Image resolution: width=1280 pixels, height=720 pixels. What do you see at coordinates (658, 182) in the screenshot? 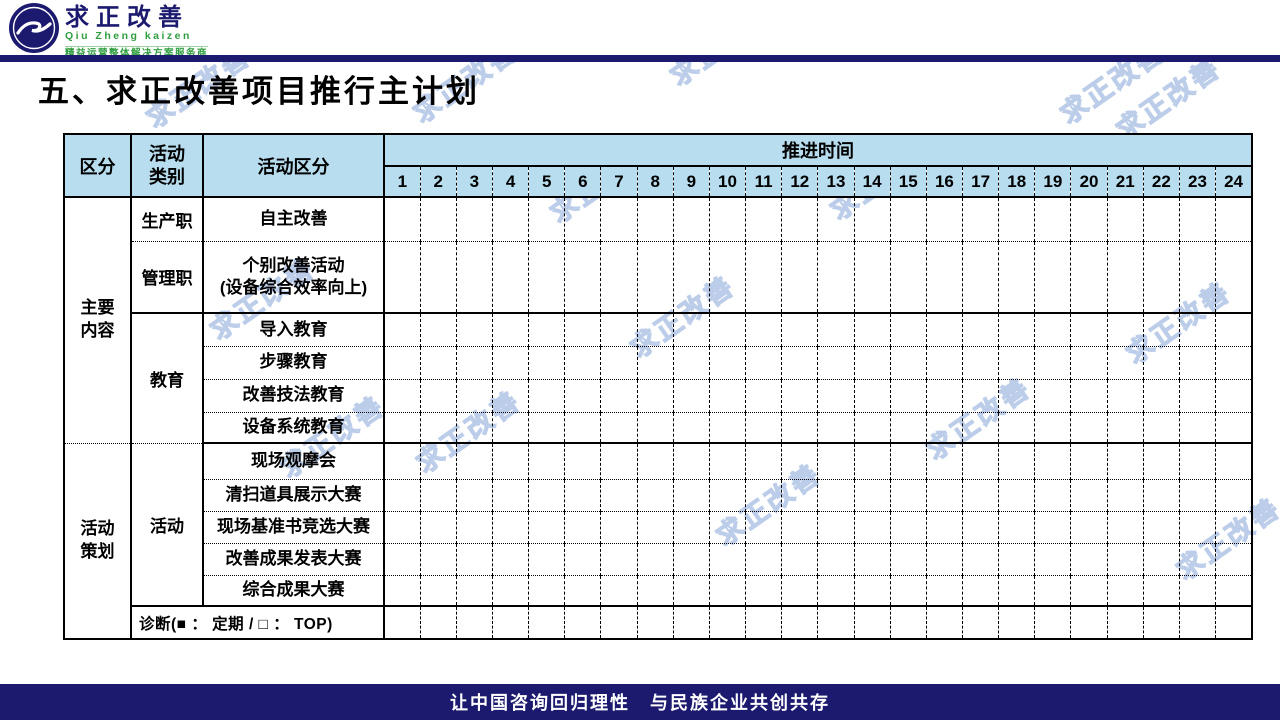
I see `timeline-number-row: 1 2 3 4 5 6 7 8 9 10 11 12 13 14 15 16 17 18 19 20 21 22 23 24` at bounding box center [658, 182].